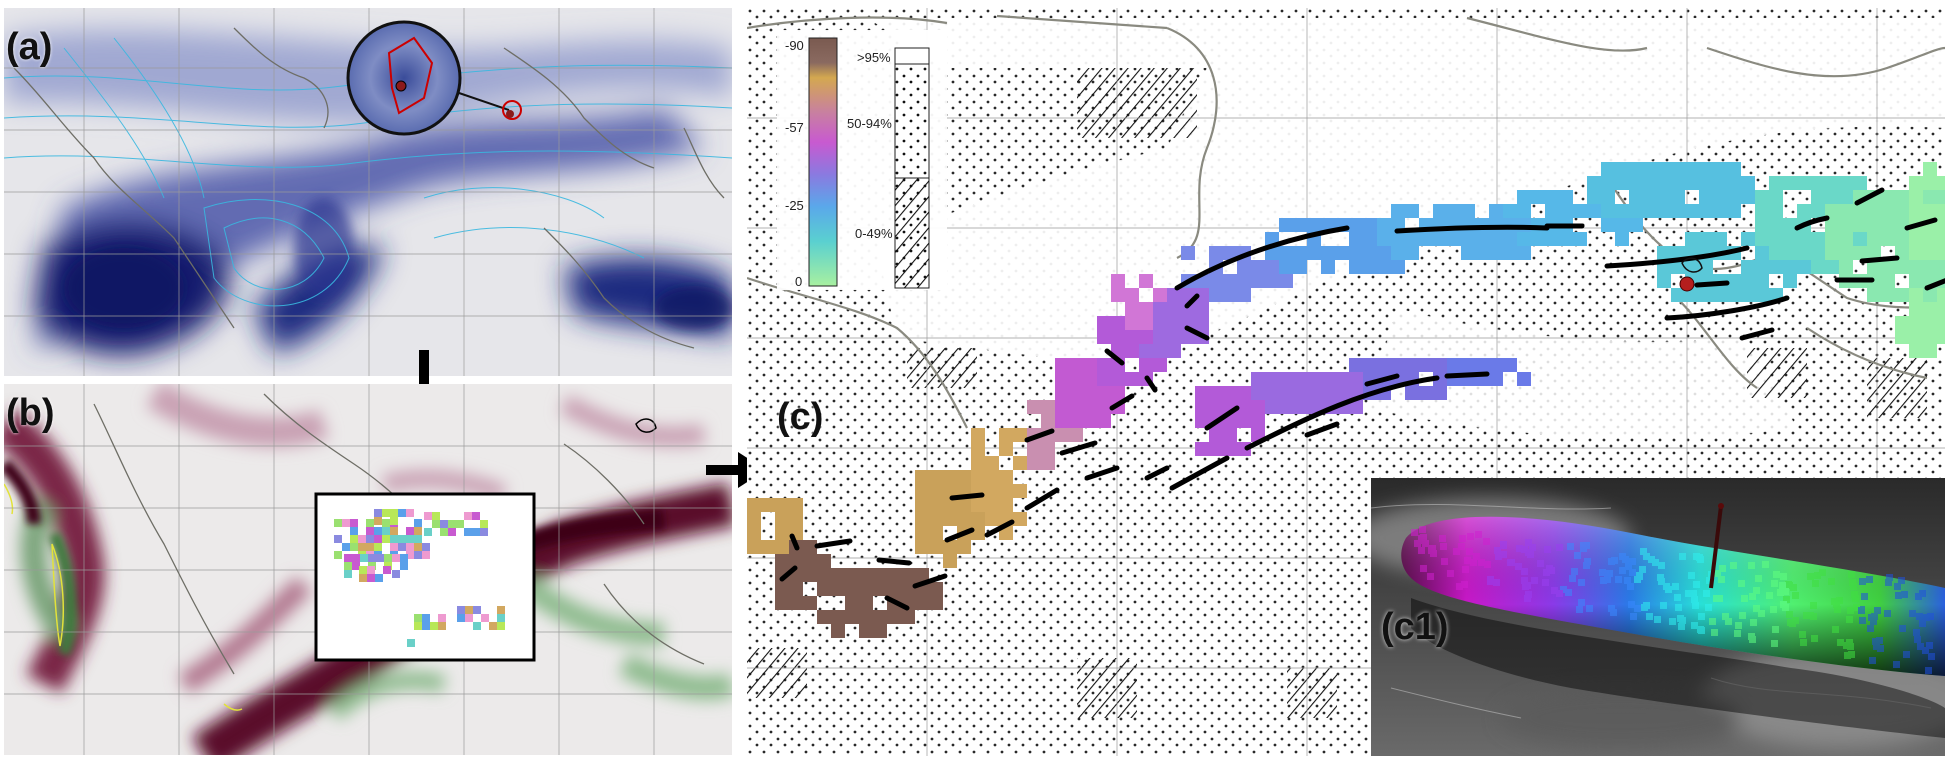 Image resolution: width=1949 pixels, height=758 pixels. I want to click on colorbar, so click(823, 162).